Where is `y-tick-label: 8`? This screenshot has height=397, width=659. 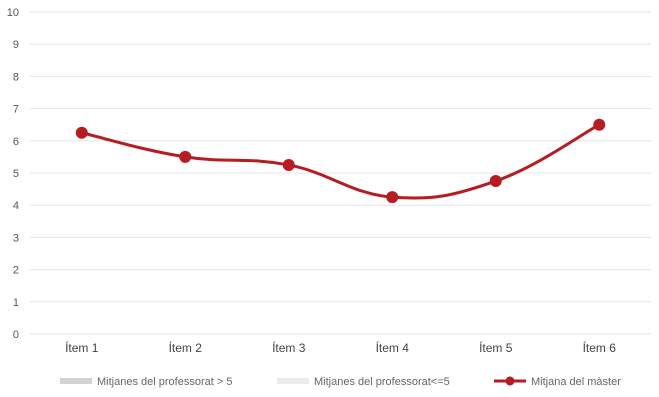 y-tick-label: 8 is located at coordinates (16, 77).